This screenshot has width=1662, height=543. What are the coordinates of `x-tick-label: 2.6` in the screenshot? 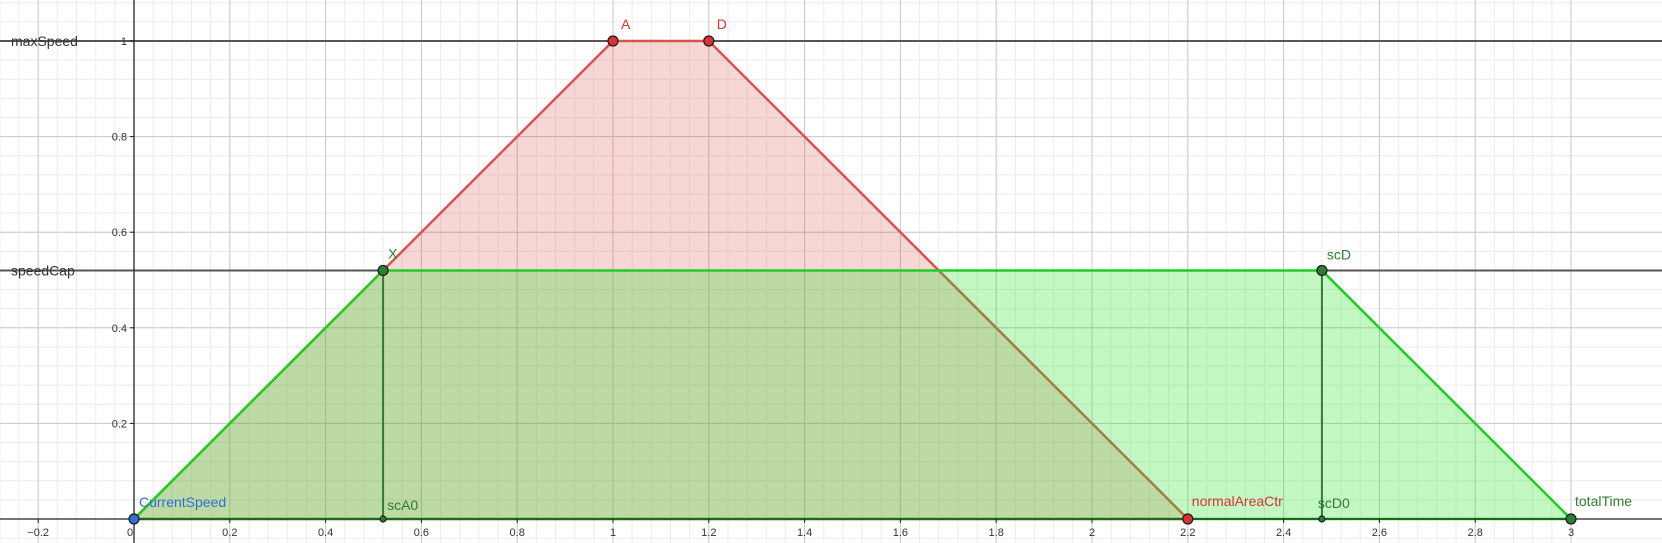 It's located at (1379, 533).